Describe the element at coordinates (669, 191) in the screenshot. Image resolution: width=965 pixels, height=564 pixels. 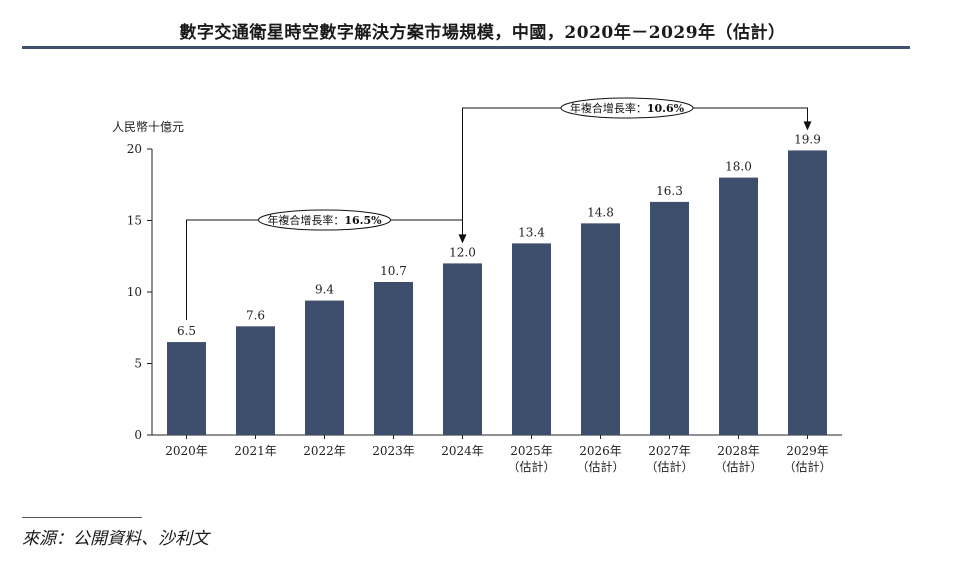
I see `bar-value-label: 16.3` at that location.